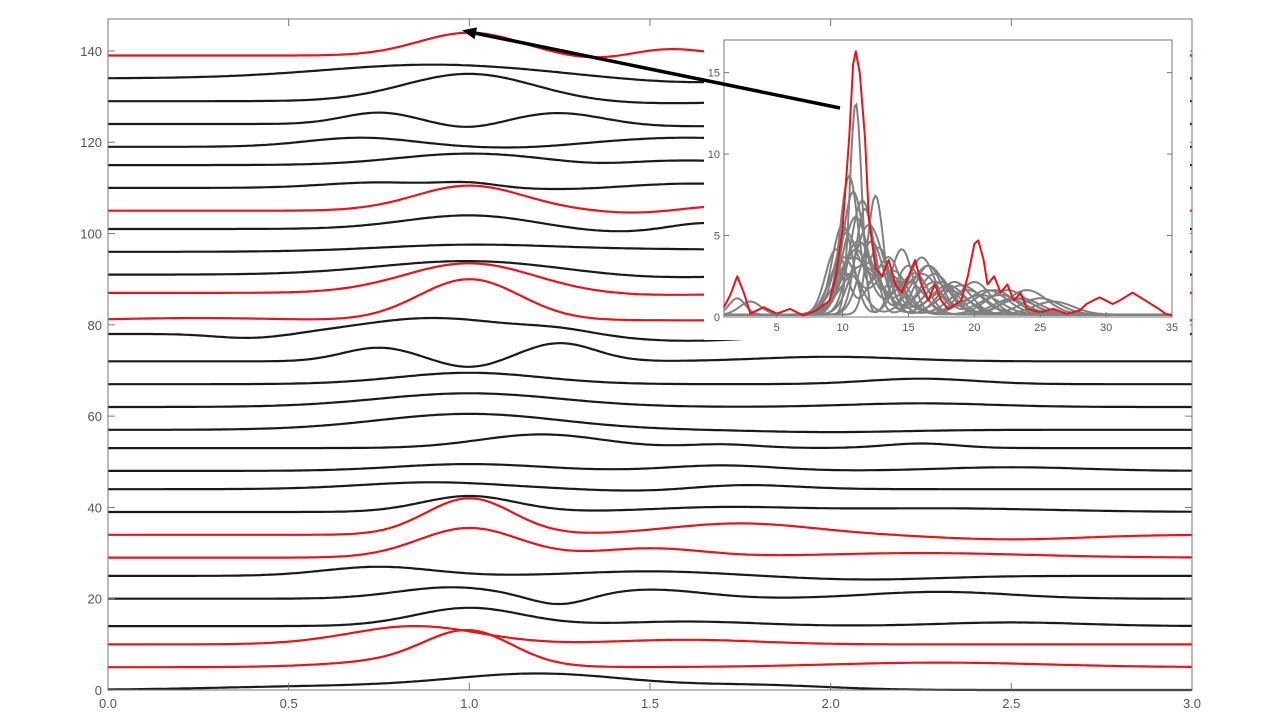 The width and height of the screenshot is (1280, 720). What do you see at coordinates (91, 142) in the screenshot?
I see `y-tick-label-6: 120` at bounding box center [91, 142].